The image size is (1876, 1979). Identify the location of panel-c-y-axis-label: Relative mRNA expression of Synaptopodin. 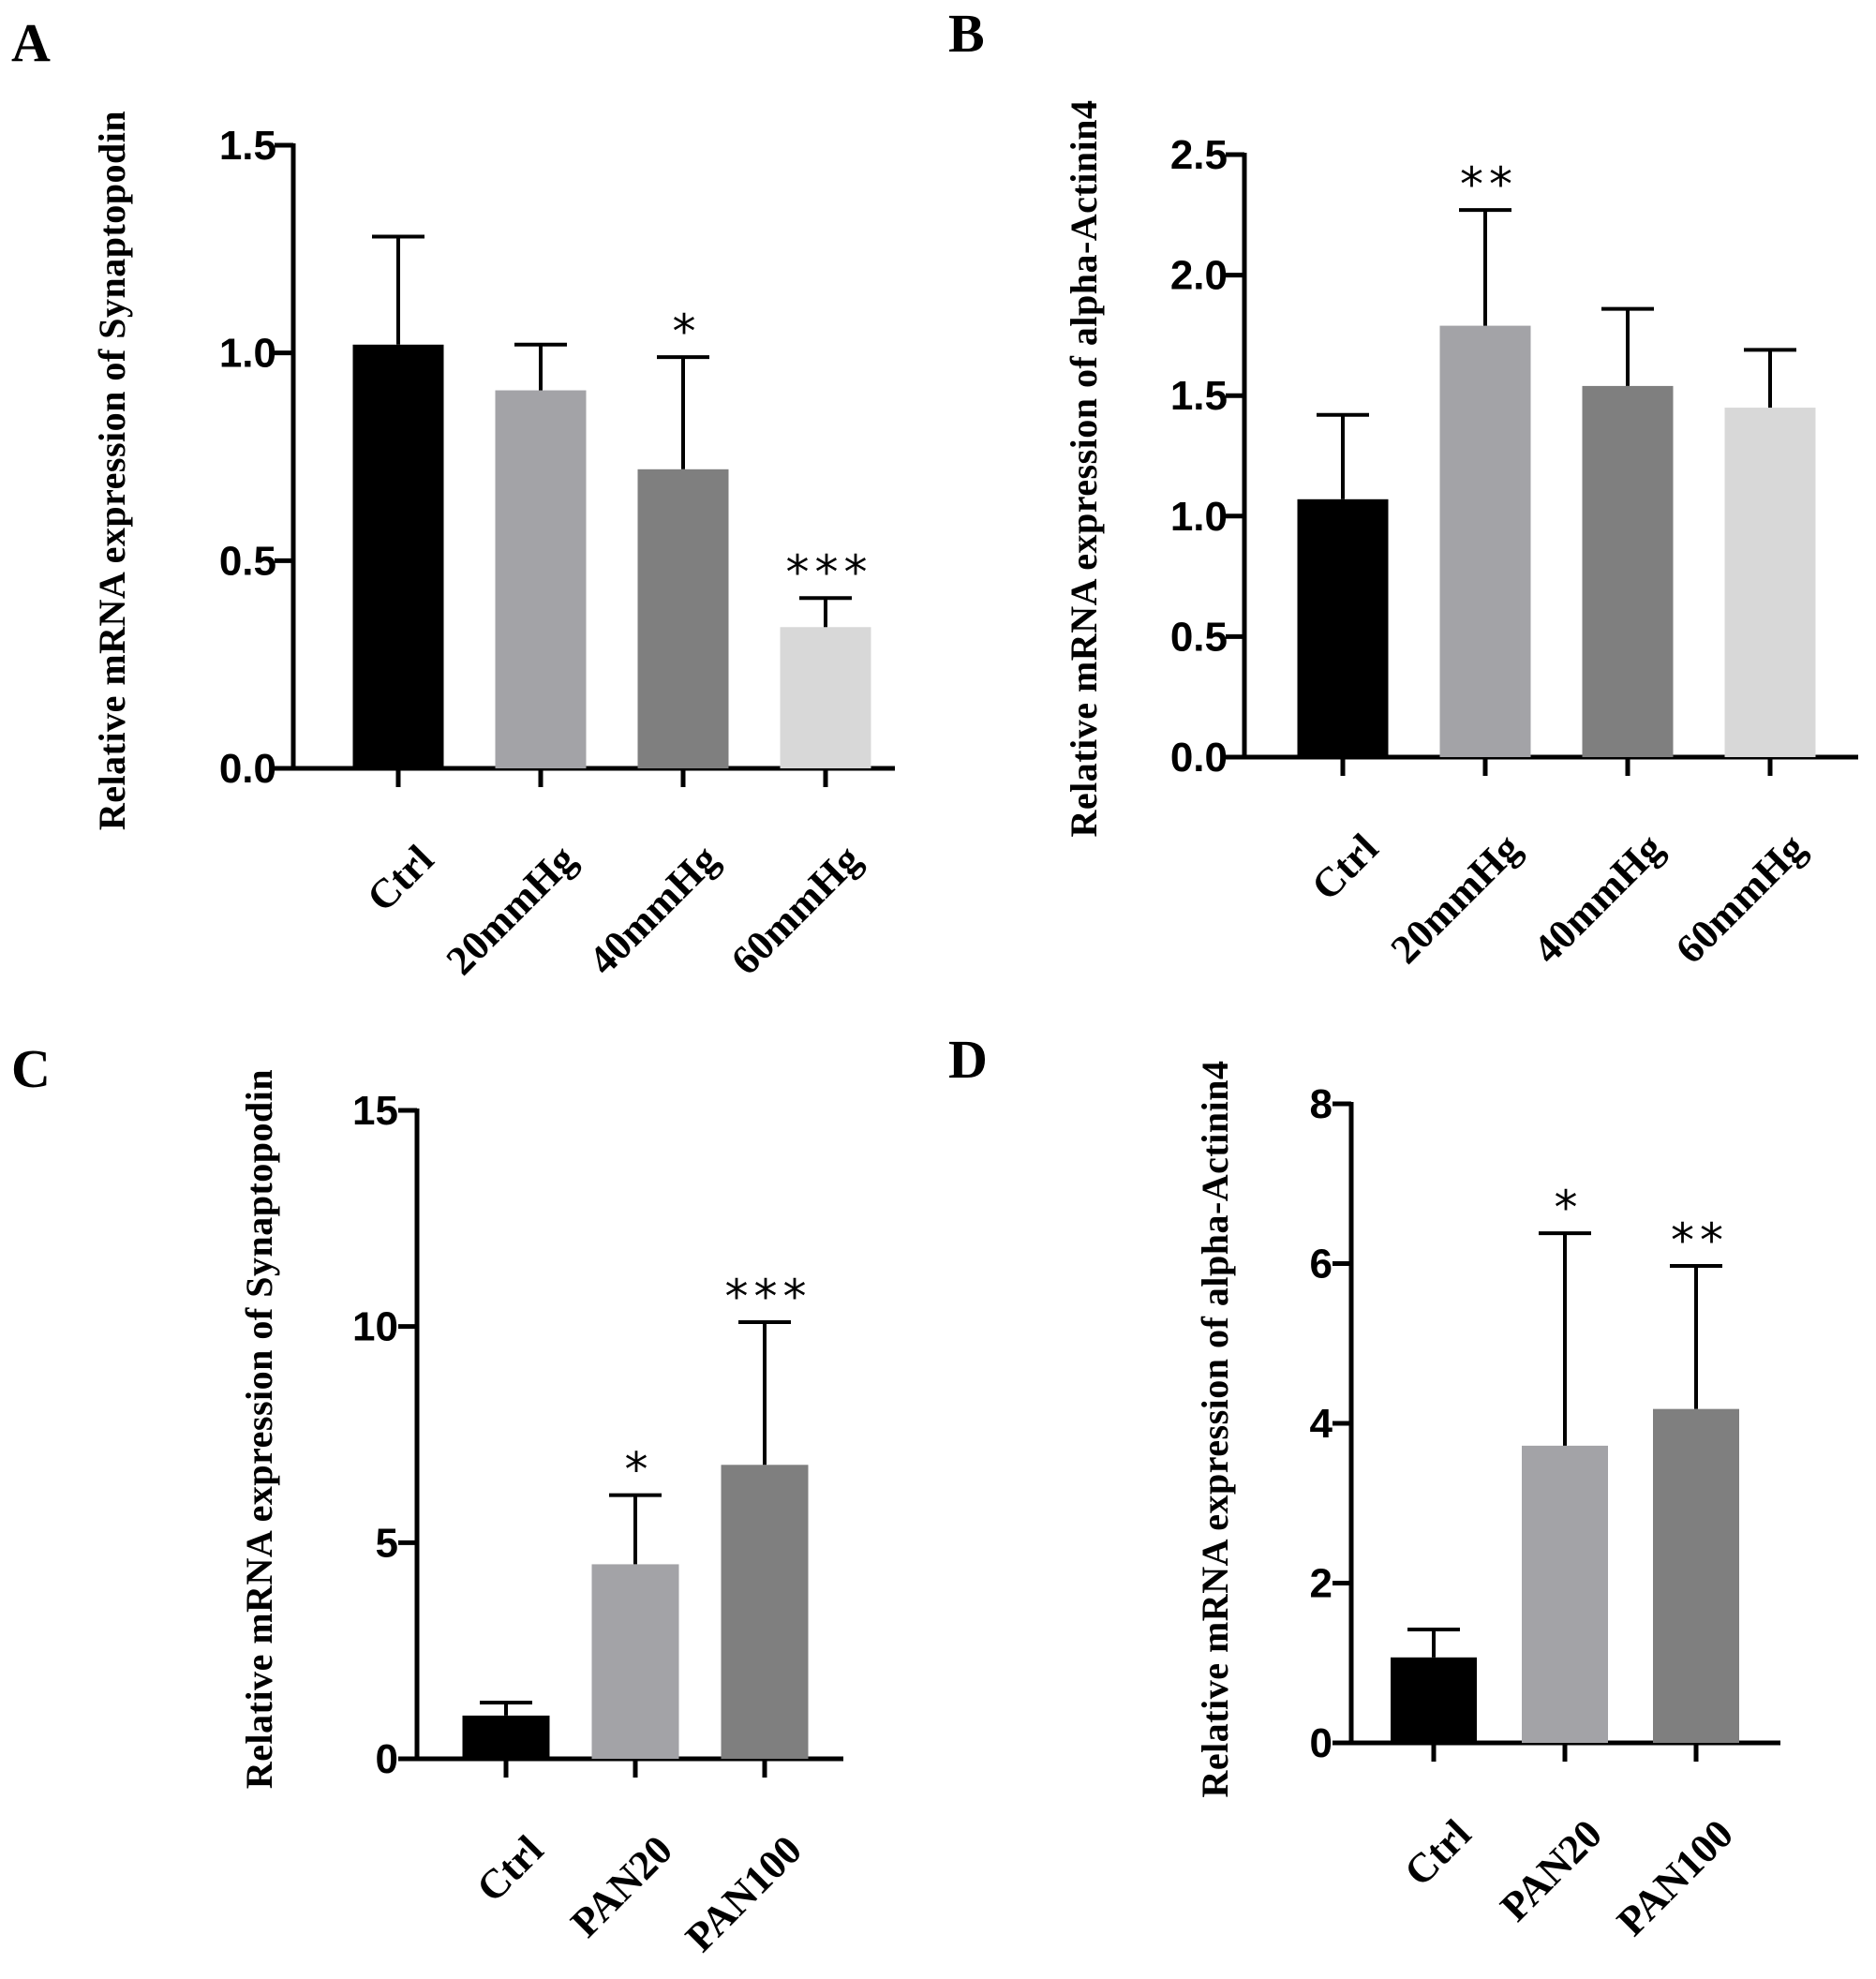
(259, 1429).